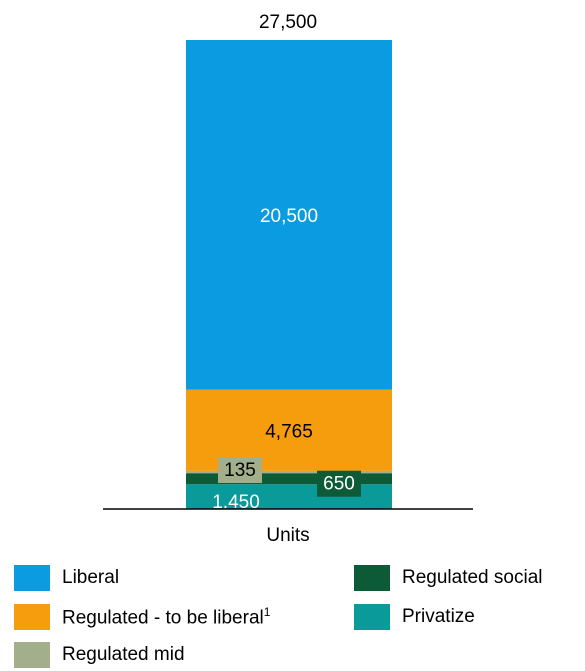  I want to click on legend-item-liberal: Liberal, so click(66, 578).